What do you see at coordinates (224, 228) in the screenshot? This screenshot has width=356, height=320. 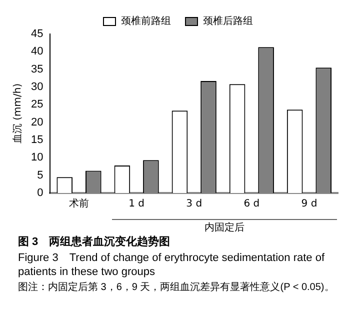 I see `x-axis-title: 内固定后` at bounding box center [224, 228].